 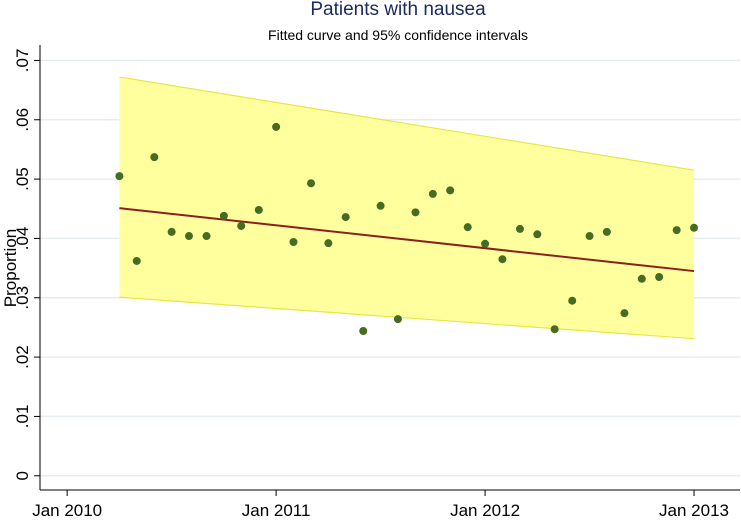 What do you see at coordinates (694, 510) in the screenshot?
I see `x-tick-label: Jan 2013` at bounding box center [694, 510].